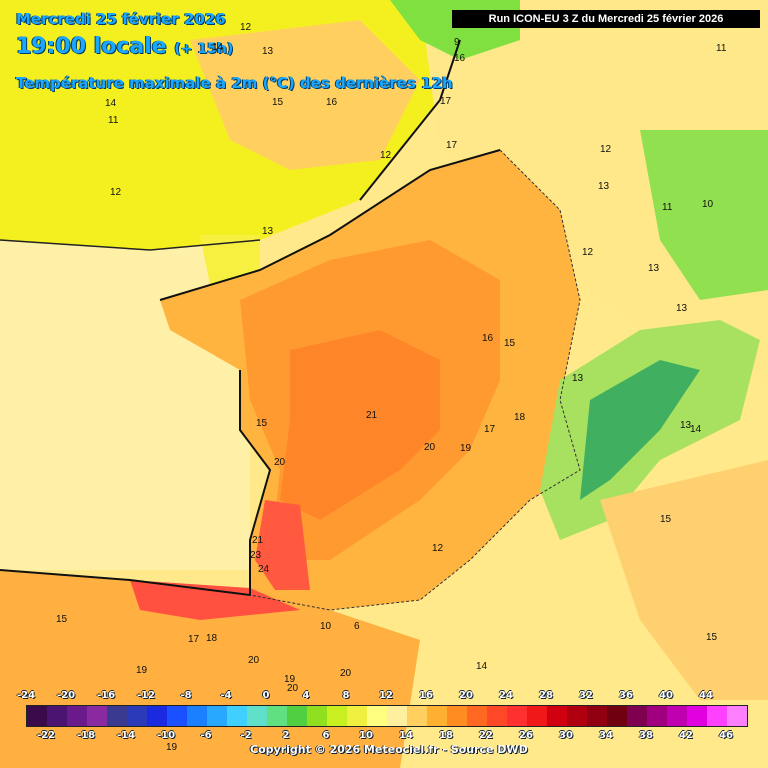 The width and height of the screenshot is (768, 768). What do you see at coordinates (586, 695) in the screenshot?
I see `legend-tick-label: 32` at bounding box center [586, 695].